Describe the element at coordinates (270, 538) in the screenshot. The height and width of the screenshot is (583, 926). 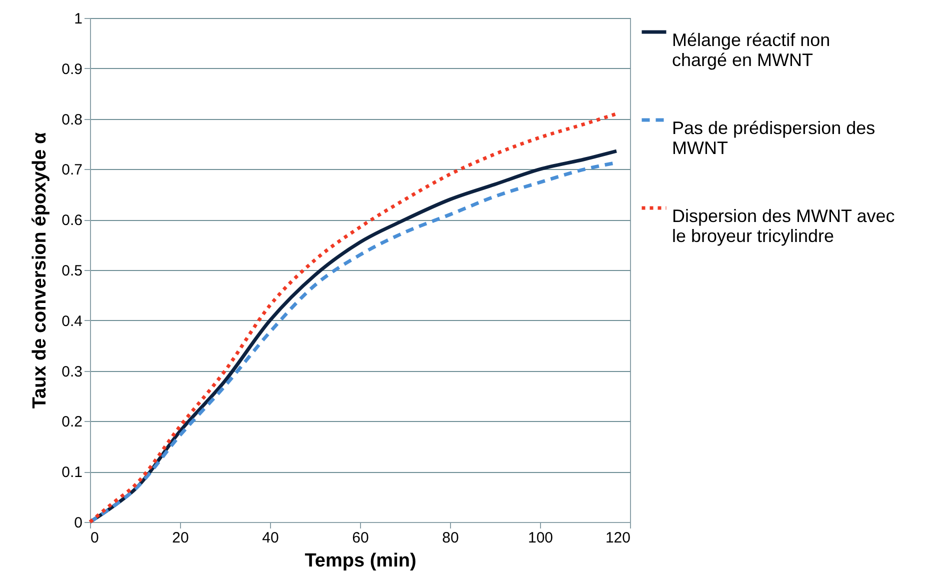
I see `x-tick-label: 40` at that location.